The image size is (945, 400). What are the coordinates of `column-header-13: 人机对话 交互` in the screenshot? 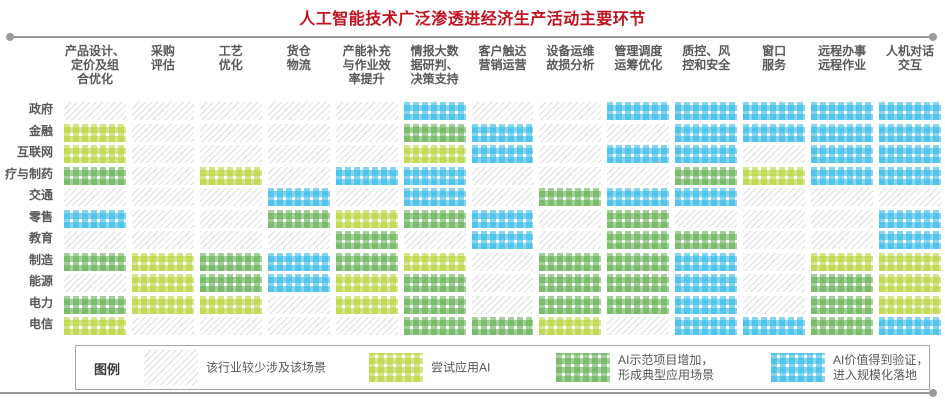 It's located at (910, 58).